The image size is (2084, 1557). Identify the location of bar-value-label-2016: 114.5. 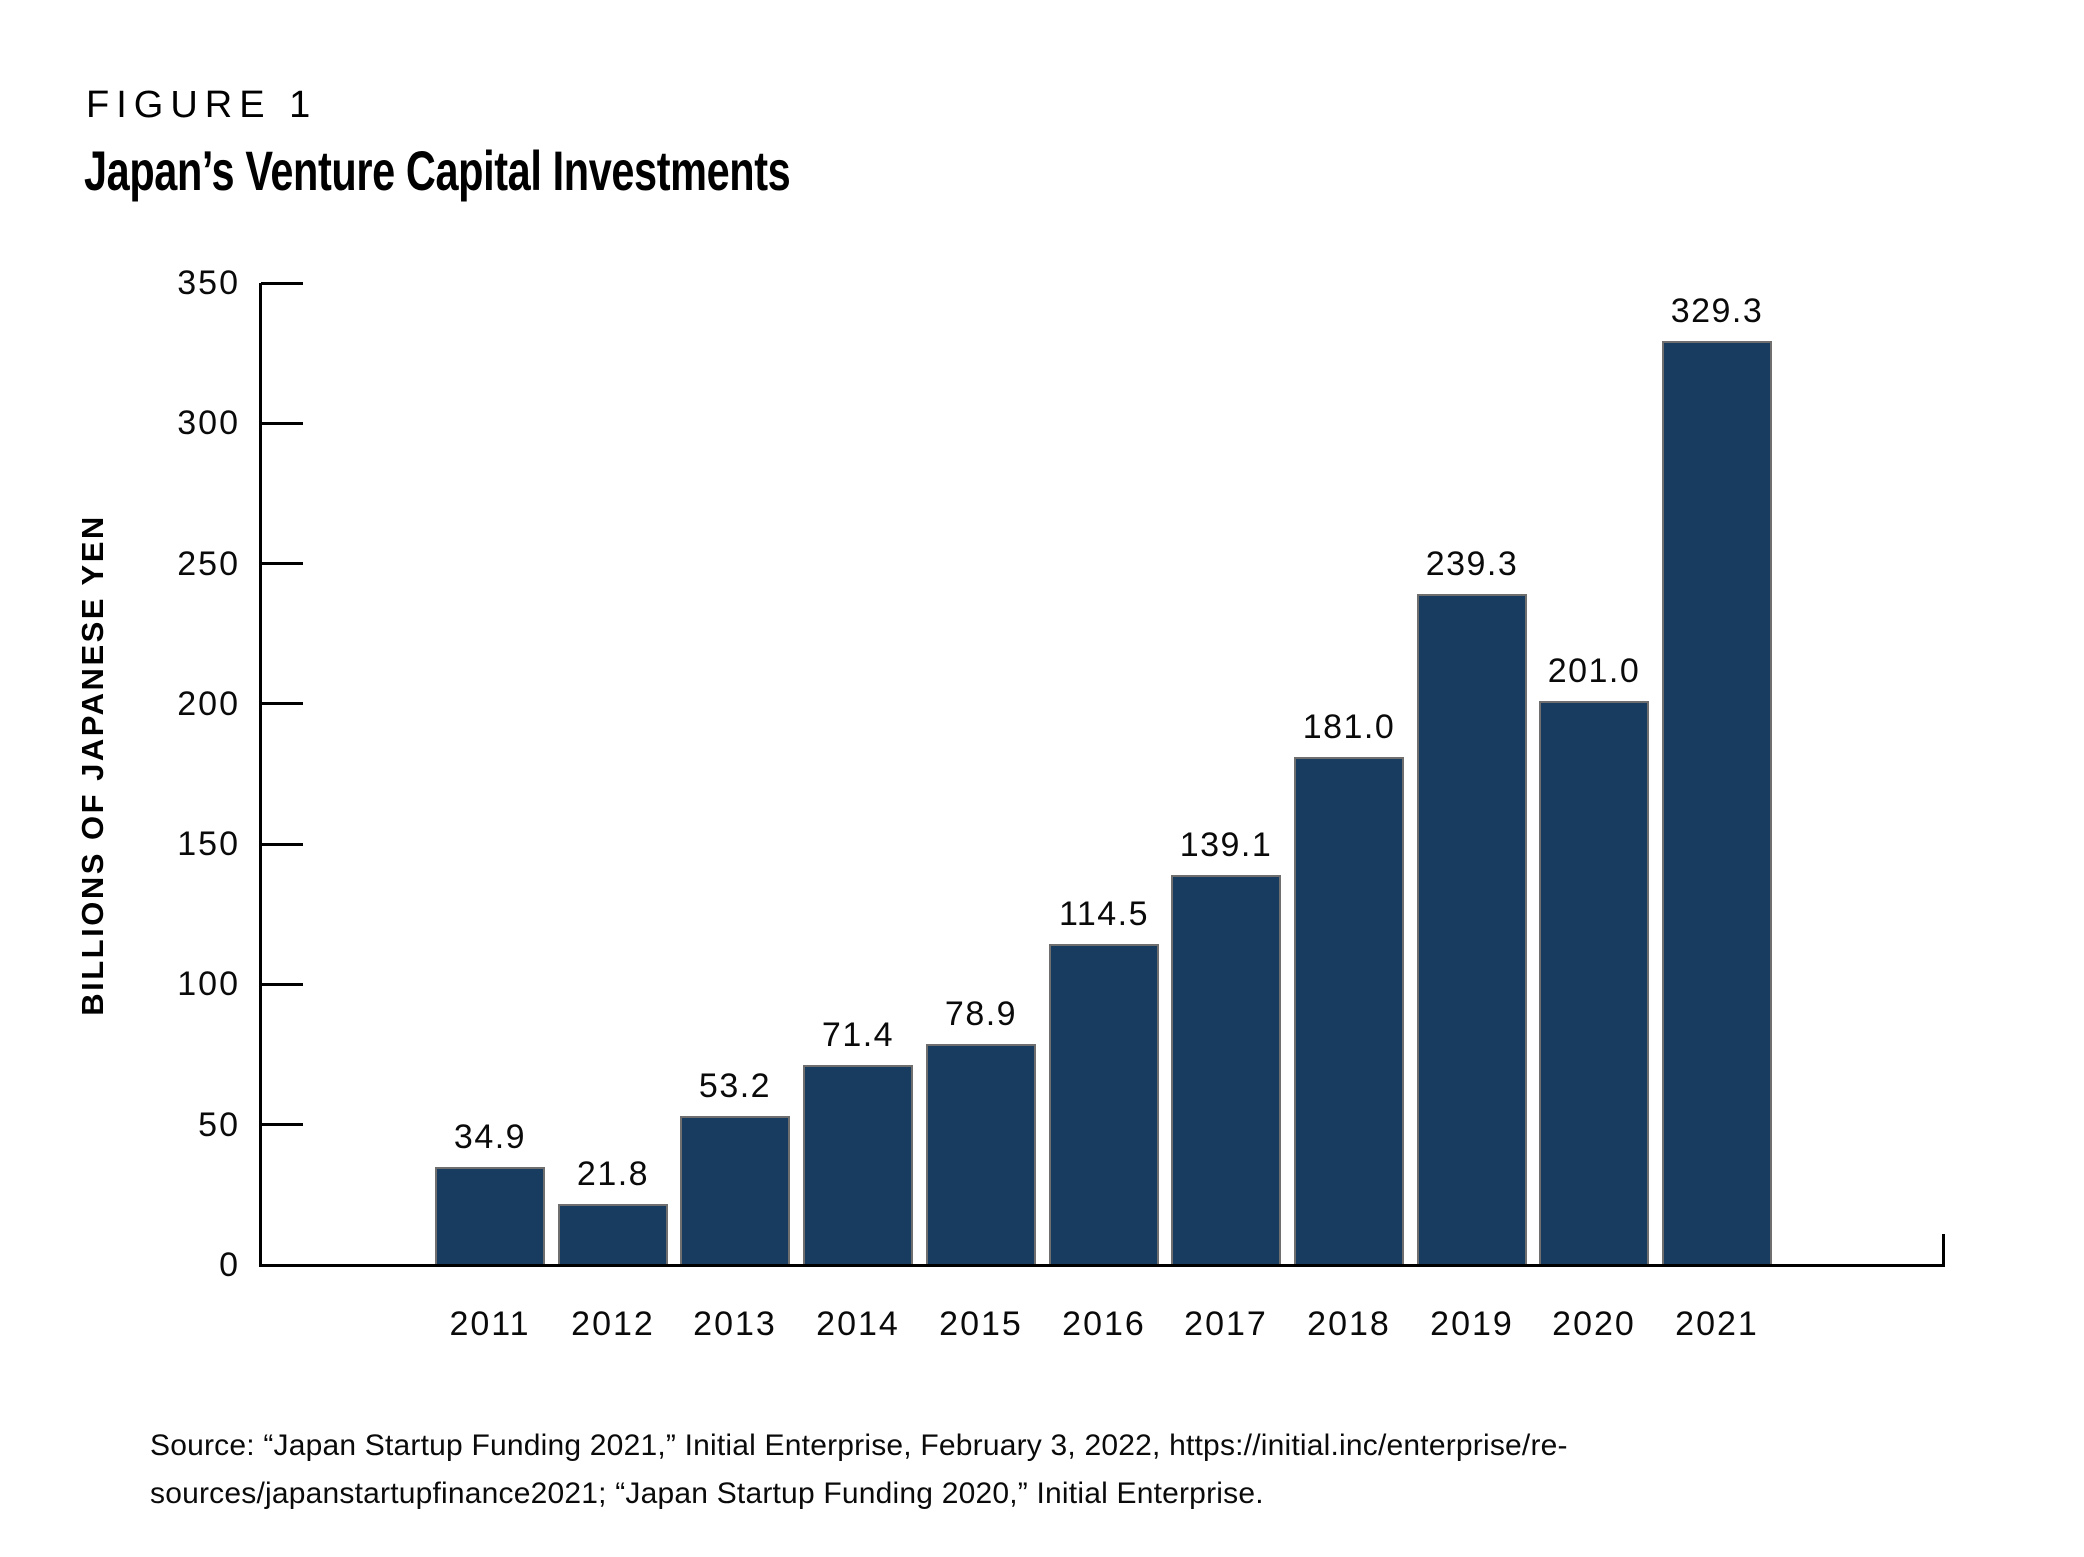
(1104, 914).